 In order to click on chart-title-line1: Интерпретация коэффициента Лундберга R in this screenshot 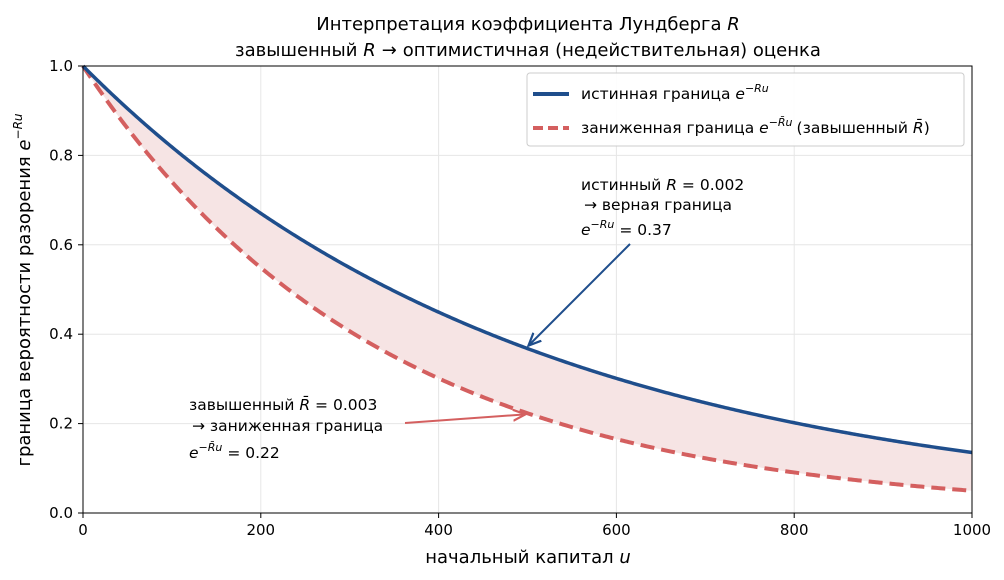, I will do `click(528, 24)`.